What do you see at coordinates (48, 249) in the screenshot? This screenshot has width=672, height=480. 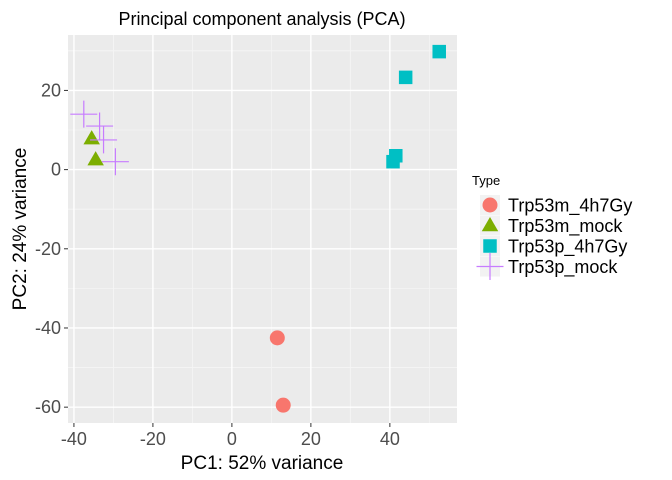 I see `y-tick-label: -20` at bounding box center [48, 249].